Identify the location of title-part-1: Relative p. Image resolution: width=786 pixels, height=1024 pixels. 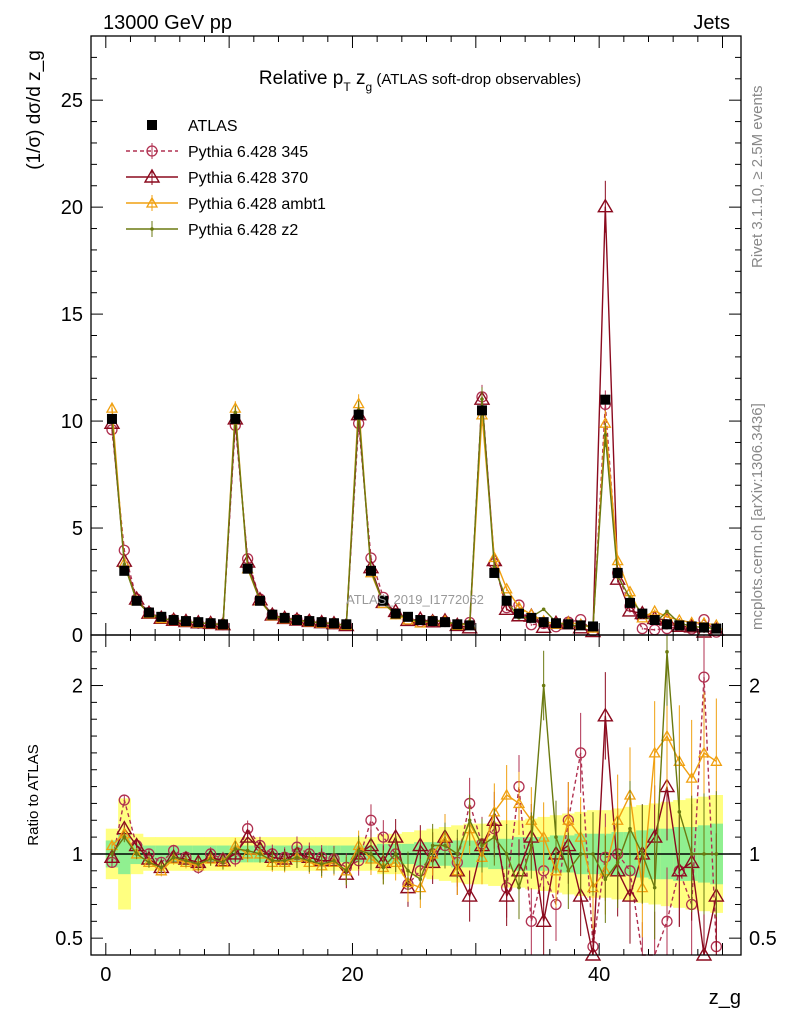
(301, 78).